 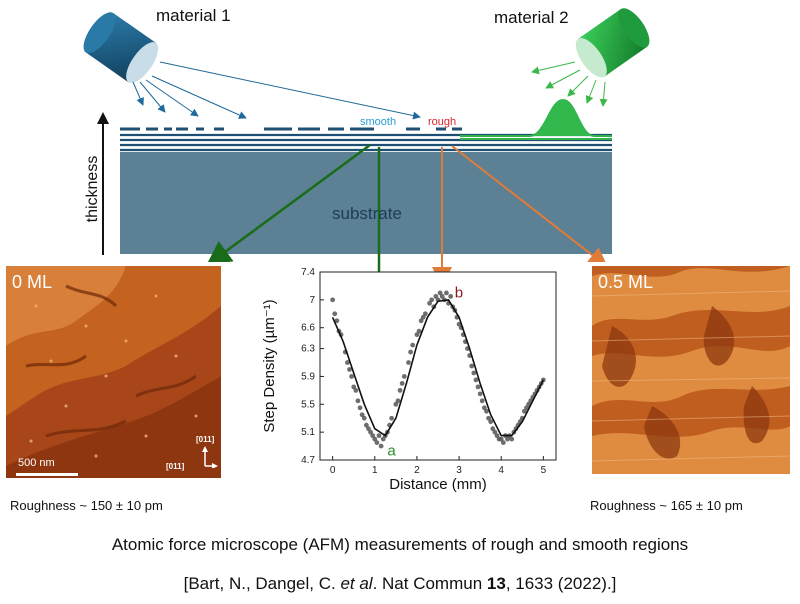 I want to click on x-tick-label: 1, so click(x=375, y=470).